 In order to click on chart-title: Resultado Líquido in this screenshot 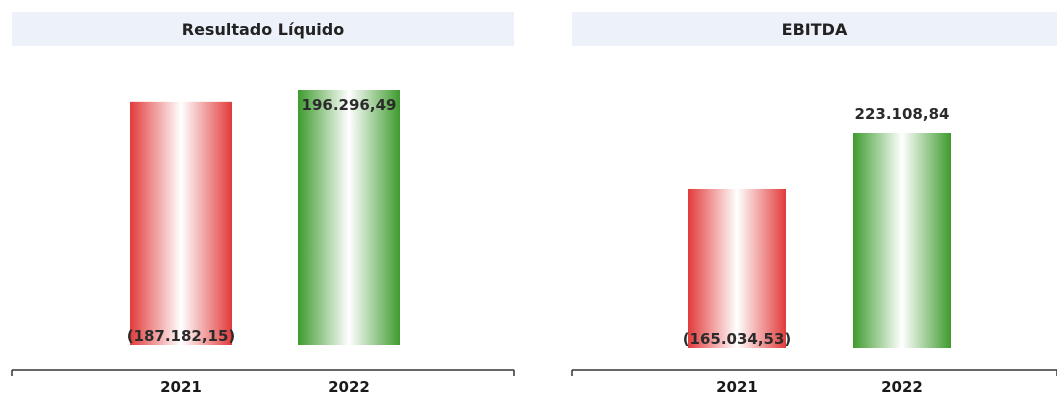, I will do `click(263, 29)`.